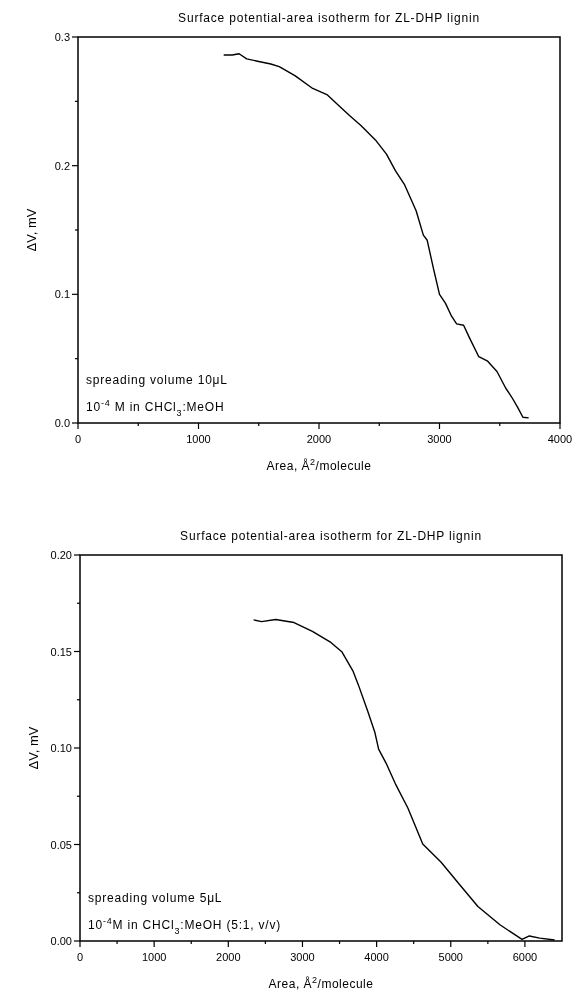 This screenshot has width=575, height=1001. Describe the element at coordinates (61, 844) in the screenshot. I see `y-tick-label: 0.05` at that location.